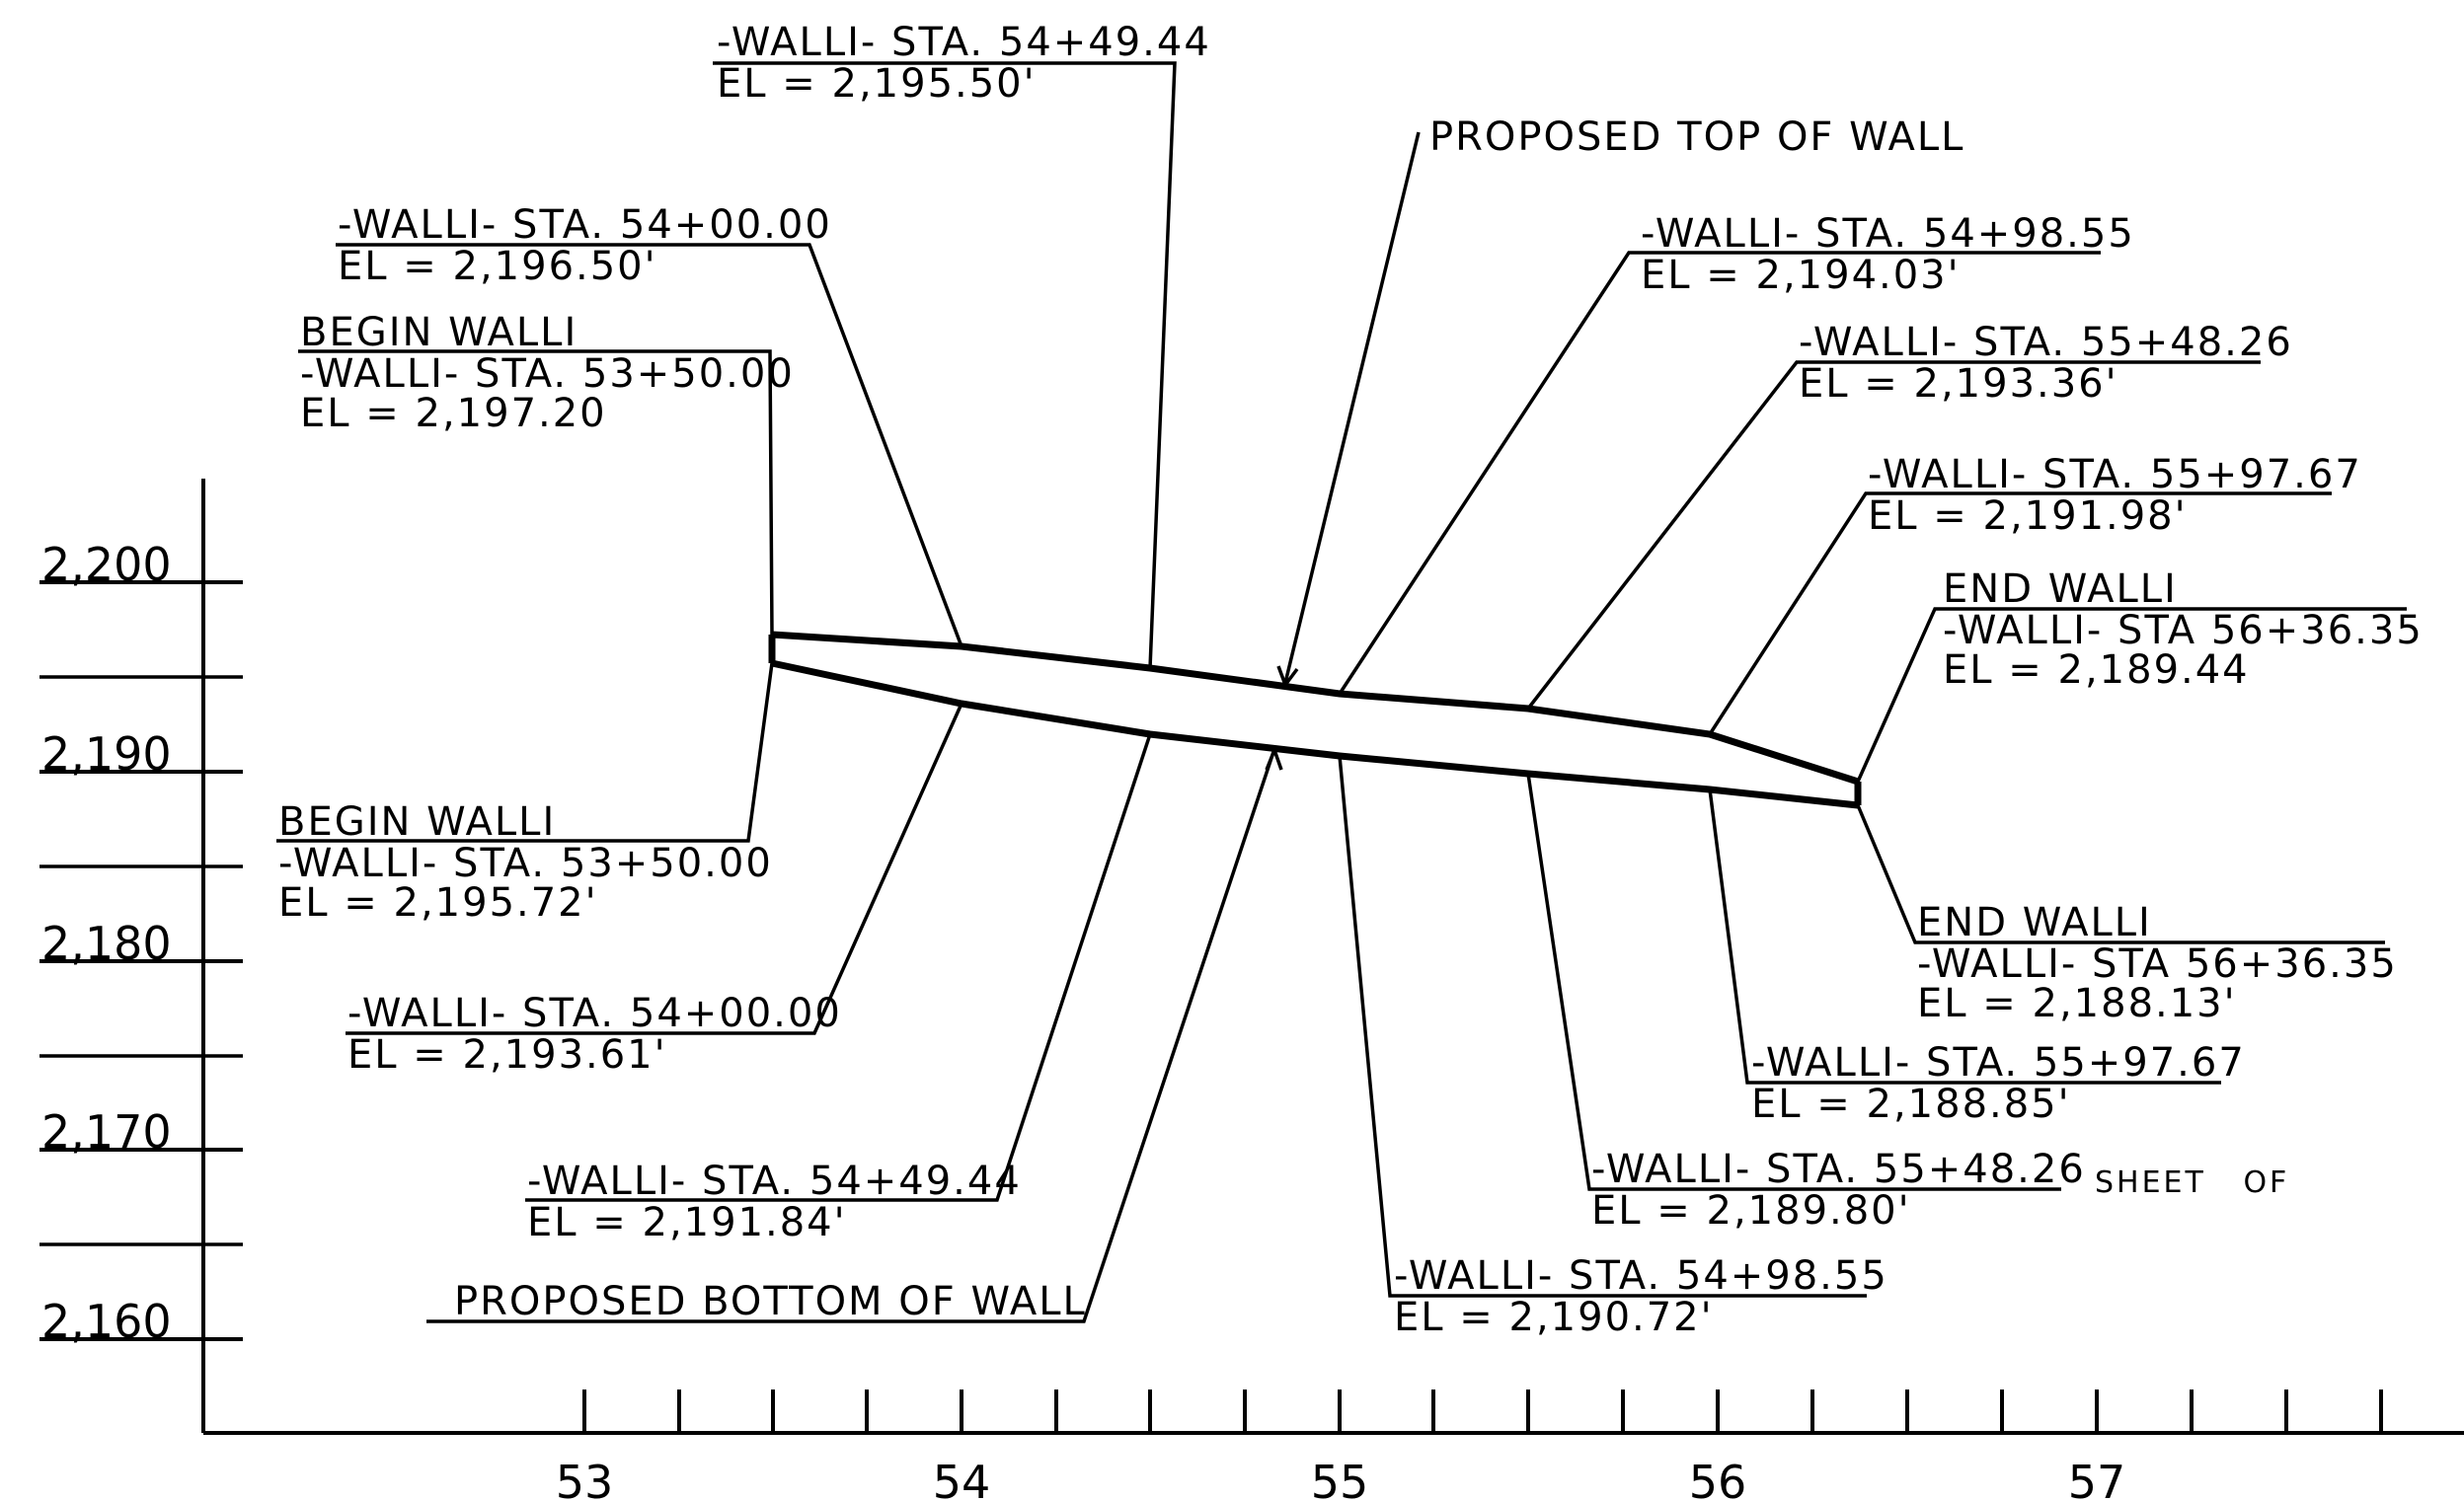 This screenshot has width=2464, height=1502. Describe the element at coordinates (106, 1132) in the screenshot. I see `y-tick-label: 2,170` at that location.